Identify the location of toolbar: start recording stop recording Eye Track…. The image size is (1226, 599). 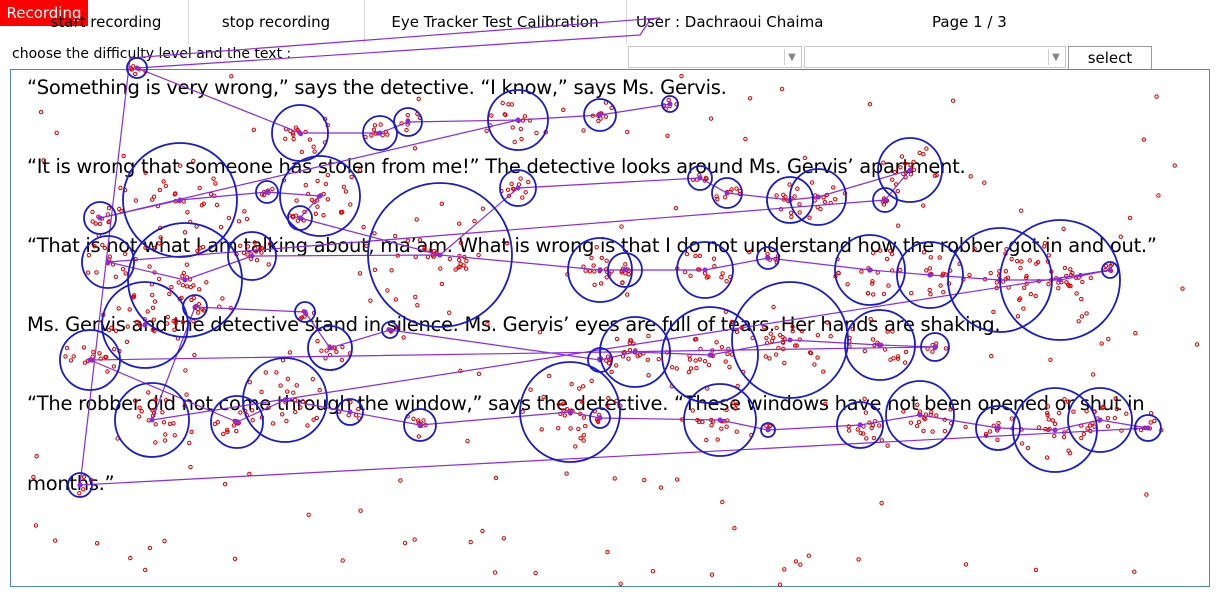
(613, 24).